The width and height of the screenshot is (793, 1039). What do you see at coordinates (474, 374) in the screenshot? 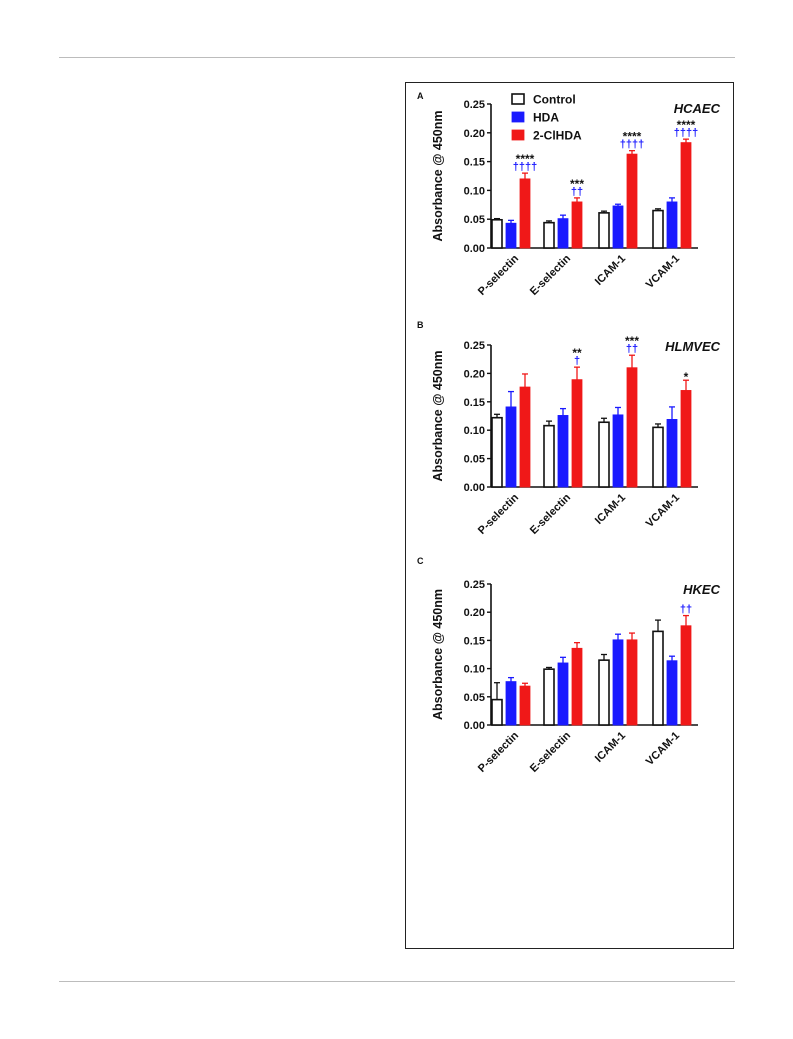
I see `panel-b-ytick-label: 0.20` at bounding box center [474, 374].